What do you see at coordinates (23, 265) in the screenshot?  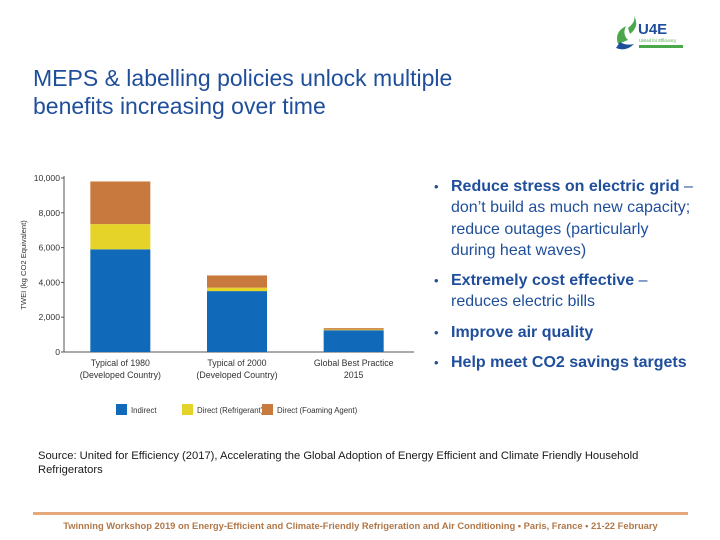 I see `y-axis-label: TWEI (kg CO2 Equivalent)` at bounding box center [23, 265].